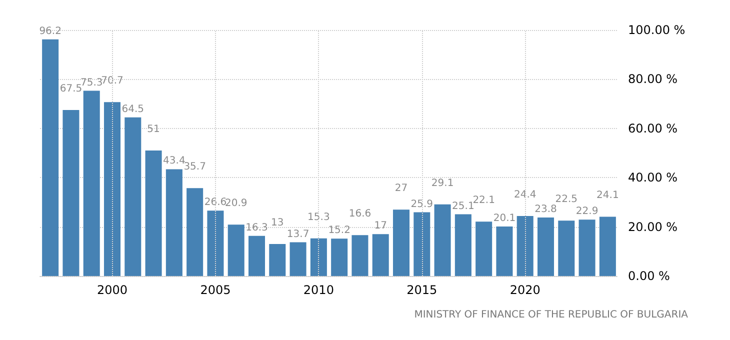  What do you see at coordinates (360, 214) in the screenshot?
I see `data-label: 16.6` at bounding box center [360, 214].